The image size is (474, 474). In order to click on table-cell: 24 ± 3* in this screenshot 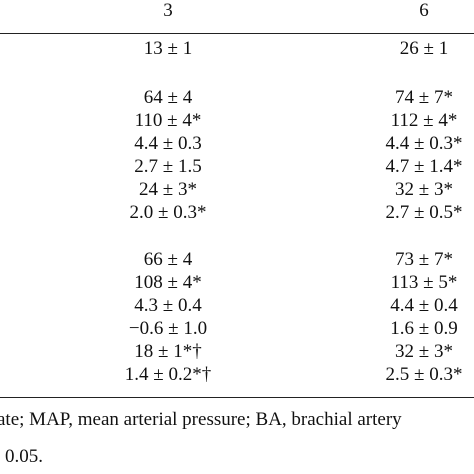, I will do `click(168, 189)`.